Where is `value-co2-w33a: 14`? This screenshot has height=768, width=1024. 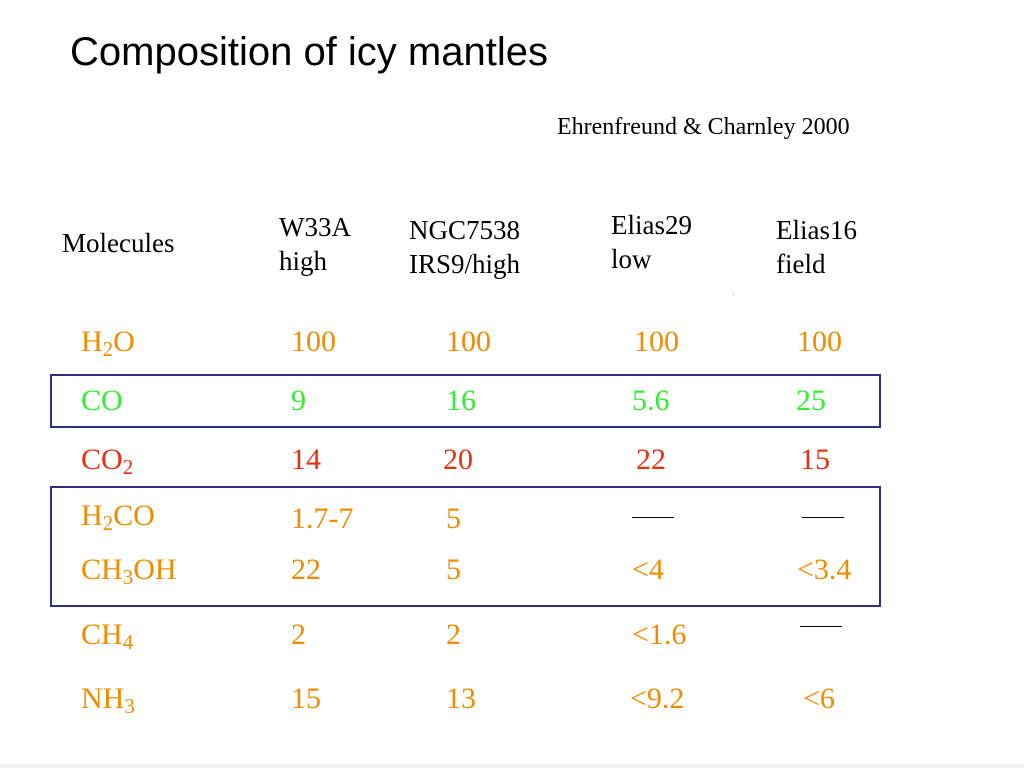
value-co2-w33a: 14 is located at coordinates (306, 459).